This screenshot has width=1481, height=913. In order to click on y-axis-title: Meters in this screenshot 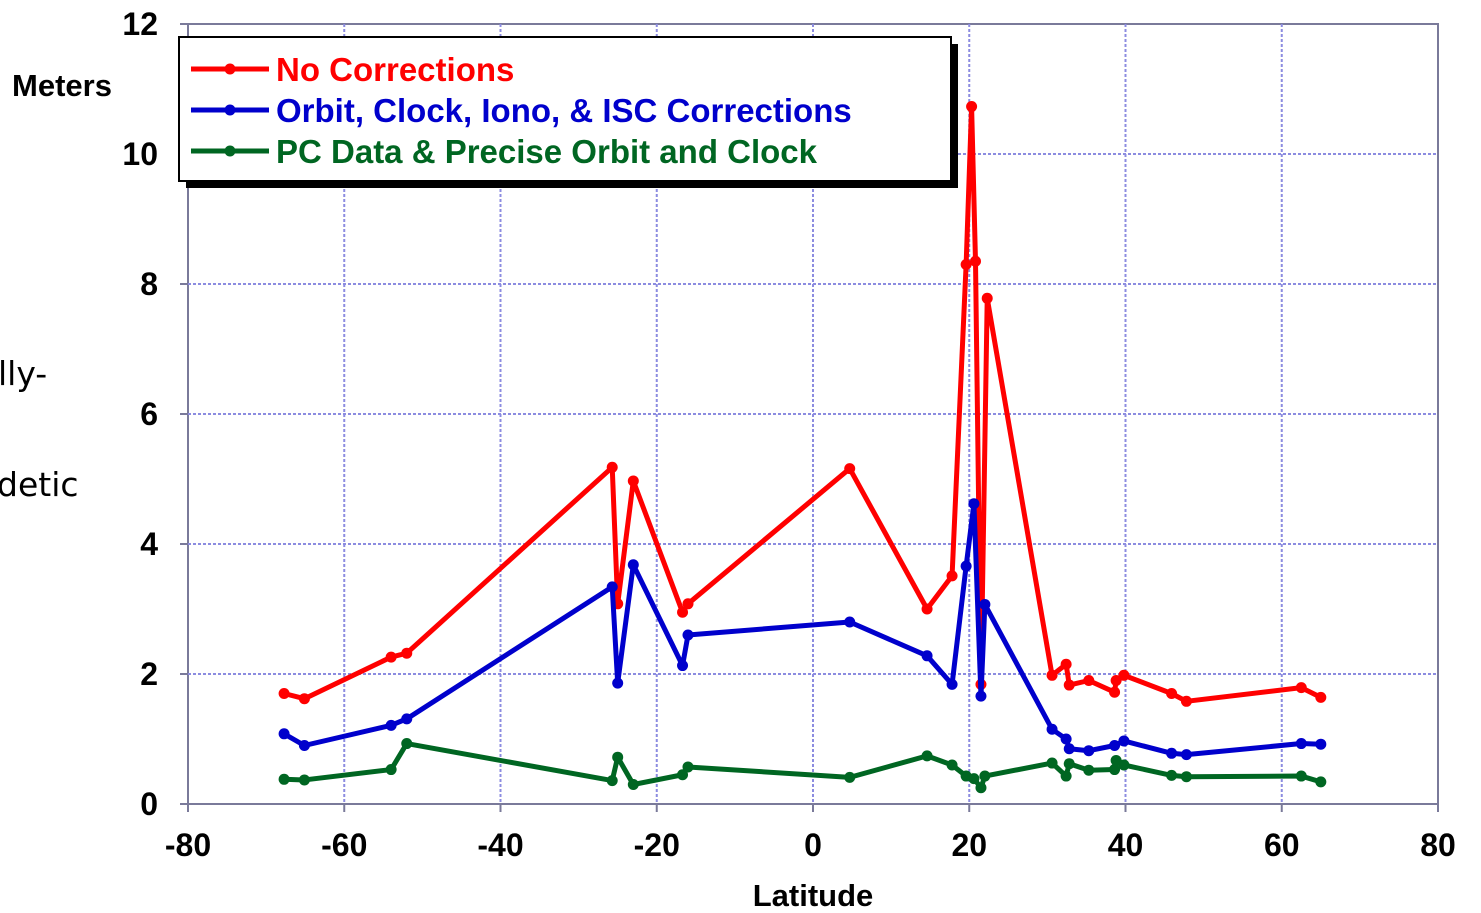, I will do `click(62, 85)`.